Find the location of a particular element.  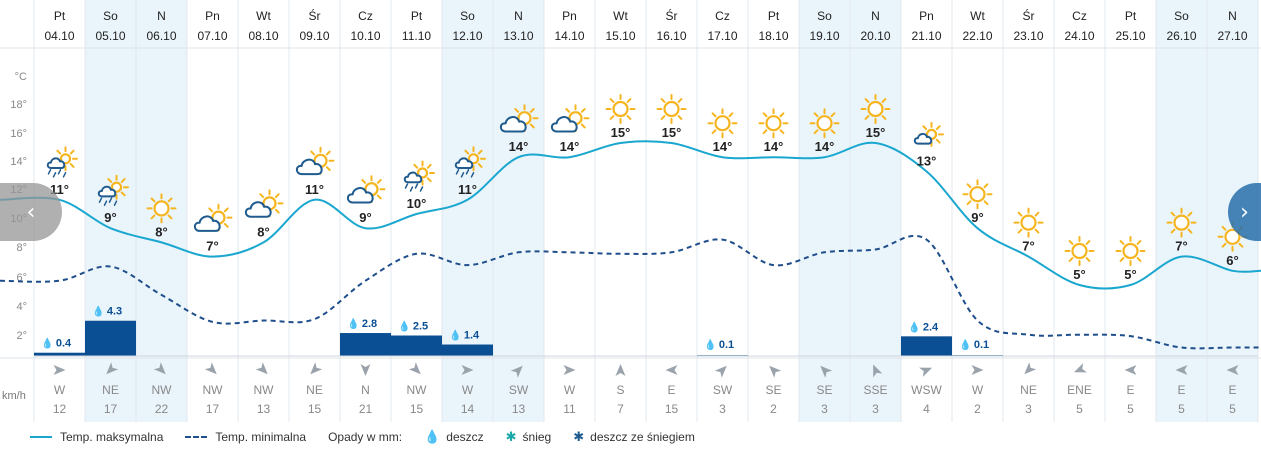

wind-direction-label: N is located at coordinates (365, 390).